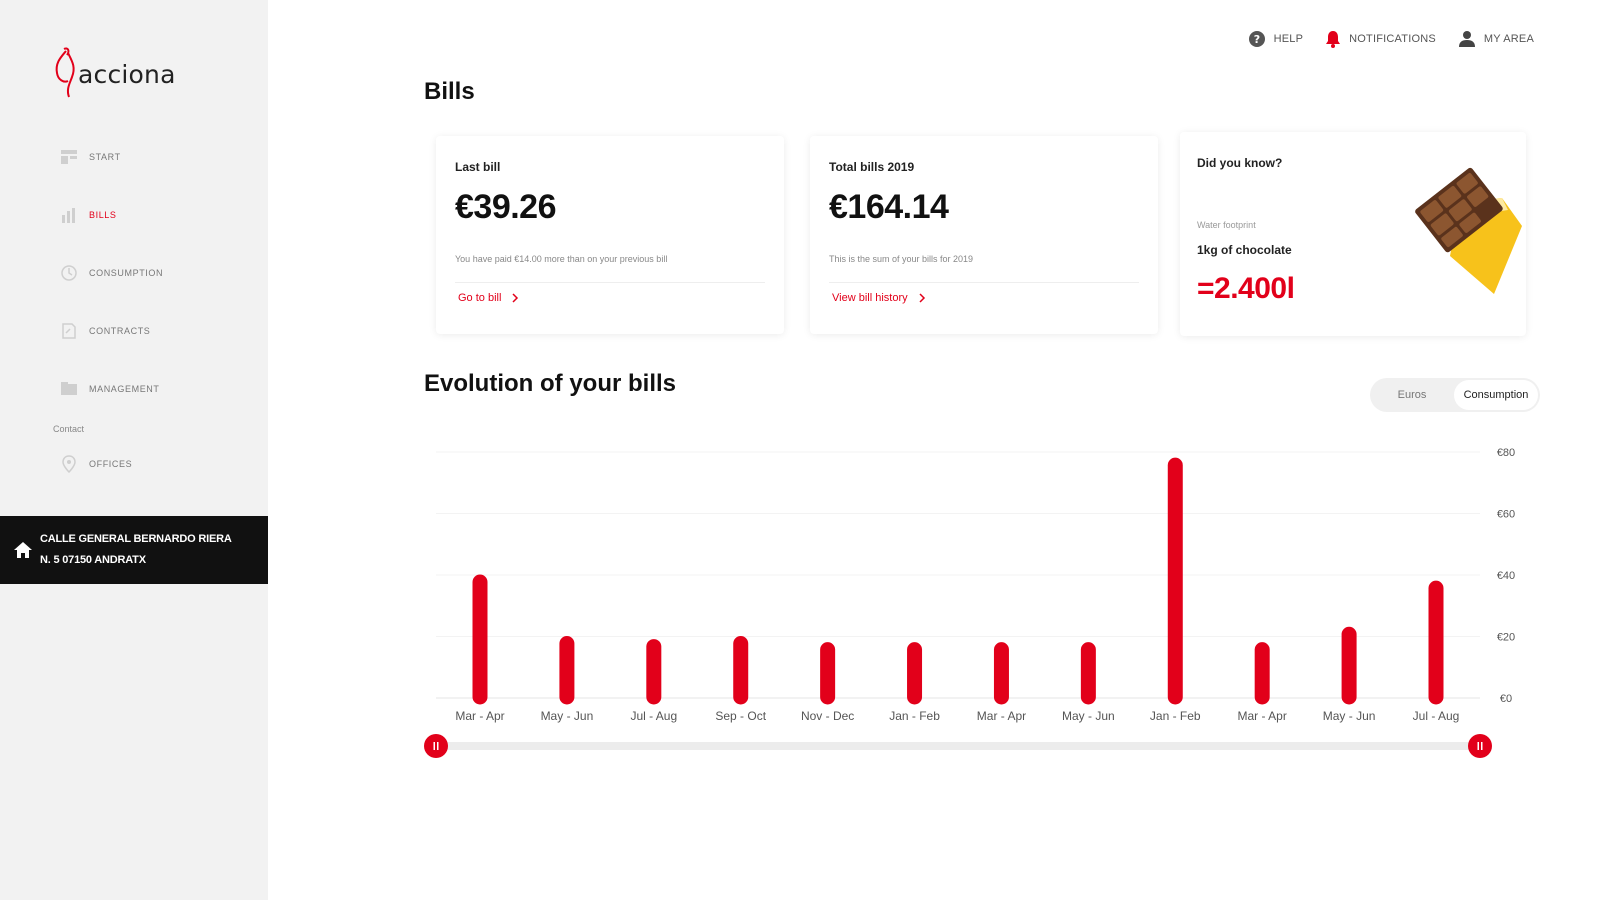 Image resolution: width=1600 pixels, height=900 pixels. What do you see at coordinates (1244, 250) in the screenshot?
I see `chocolate-item-label: 1kg of chocolate` at bounding box center [1244, 250].